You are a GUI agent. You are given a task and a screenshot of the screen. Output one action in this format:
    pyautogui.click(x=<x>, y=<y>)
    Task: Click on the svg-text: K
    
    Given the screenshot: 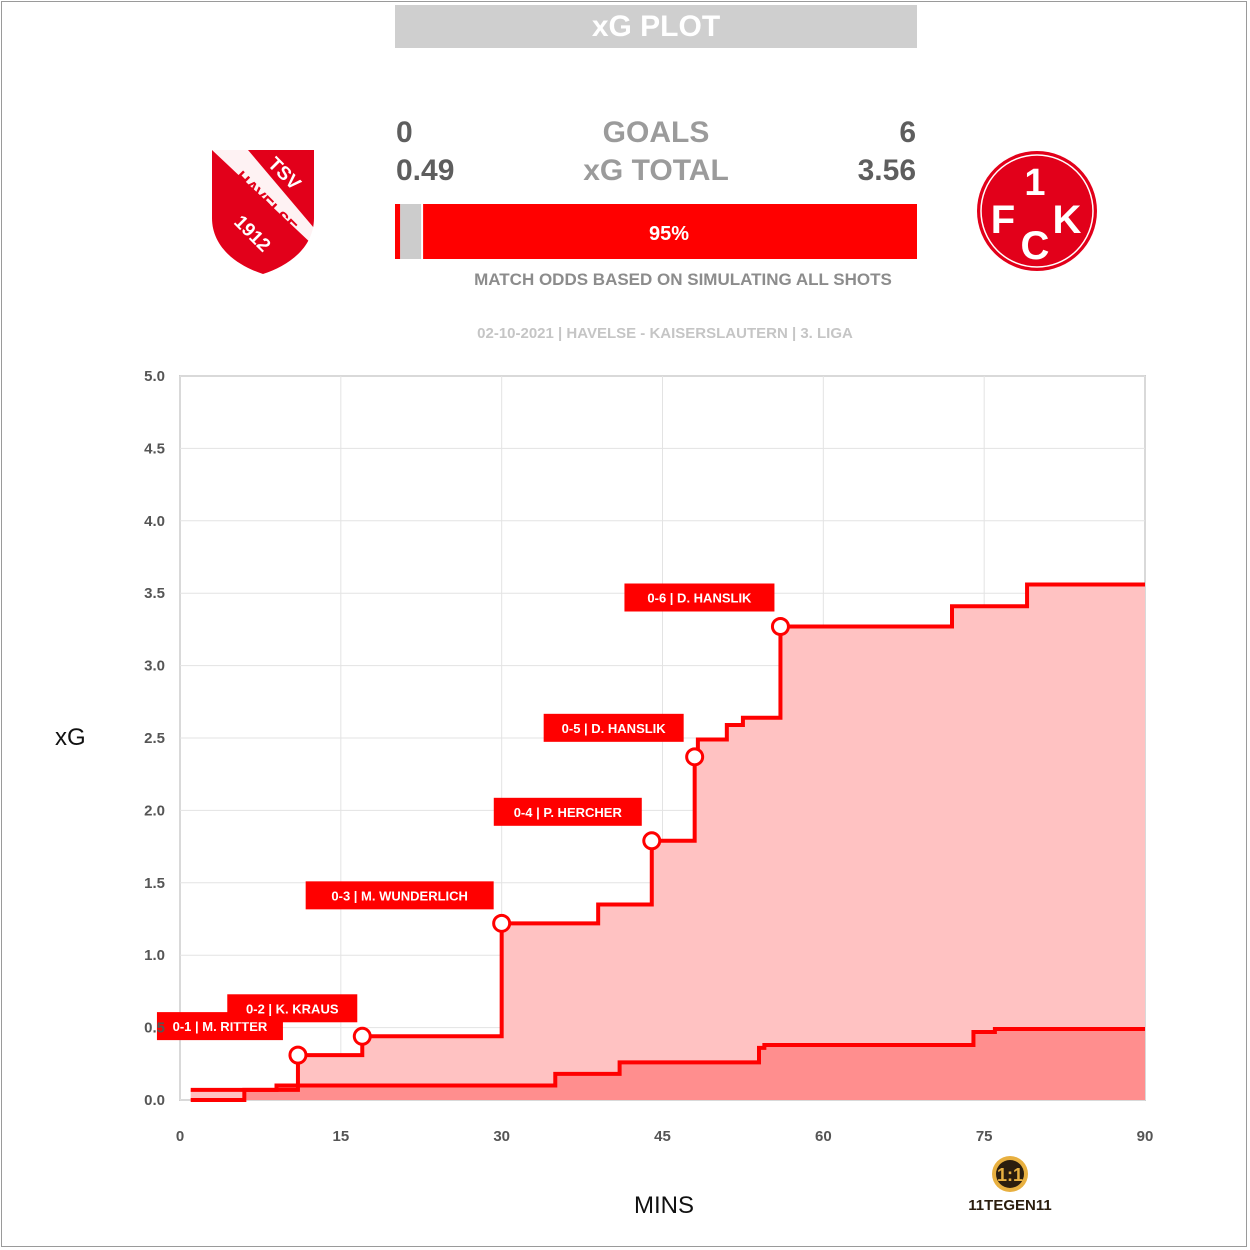 What is the action you would take?
    pyautogui.click(x=1067, y=220)
    